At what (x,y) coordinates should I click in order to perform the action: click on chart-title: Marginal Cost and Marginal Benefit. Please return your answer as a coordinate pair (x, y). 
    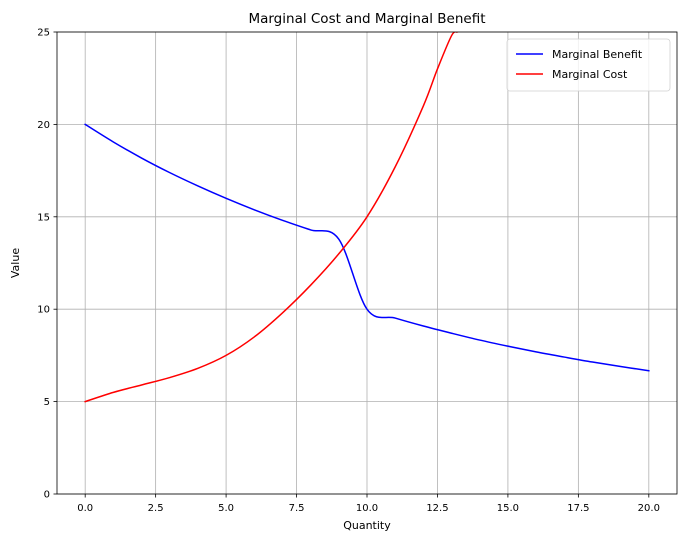
    Looking at the image, I should click on (366, 19).